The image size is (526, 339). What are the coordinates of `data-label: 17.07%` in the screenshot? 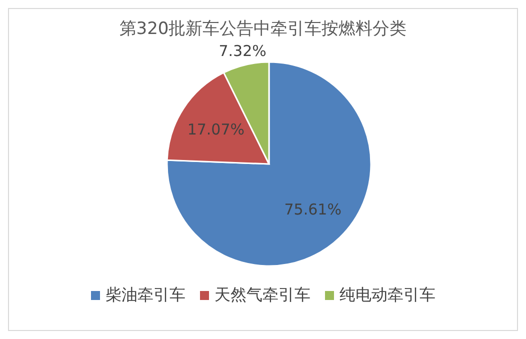 It's located at (216, 129).